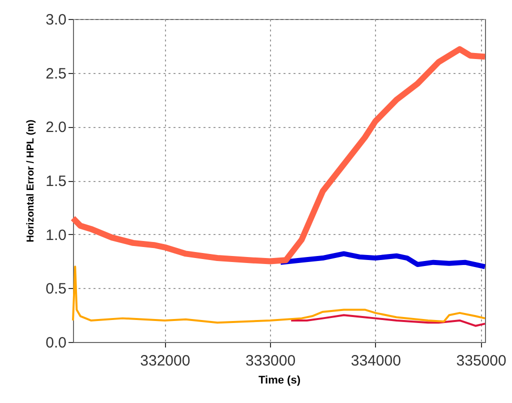  What do you see at coordinates (56, 20) in the screenshot?
I see `y-tick-label: 3.0` at bounding box center [56, 20].